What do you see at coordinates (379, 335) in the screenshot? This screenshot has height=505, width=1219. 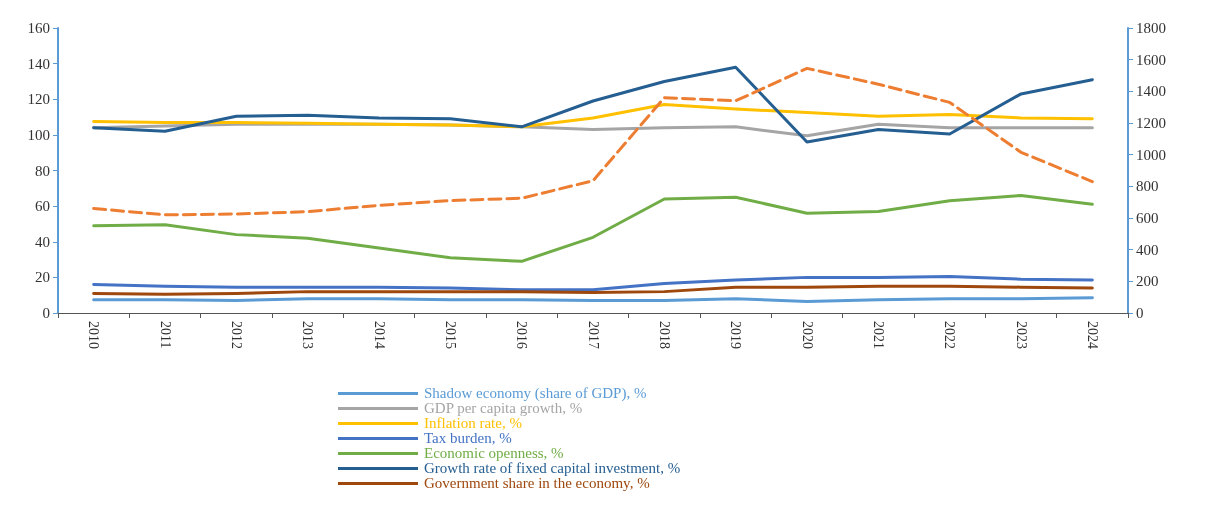 I see `x-tick-label: 2014` at bounding box center [379, 335].